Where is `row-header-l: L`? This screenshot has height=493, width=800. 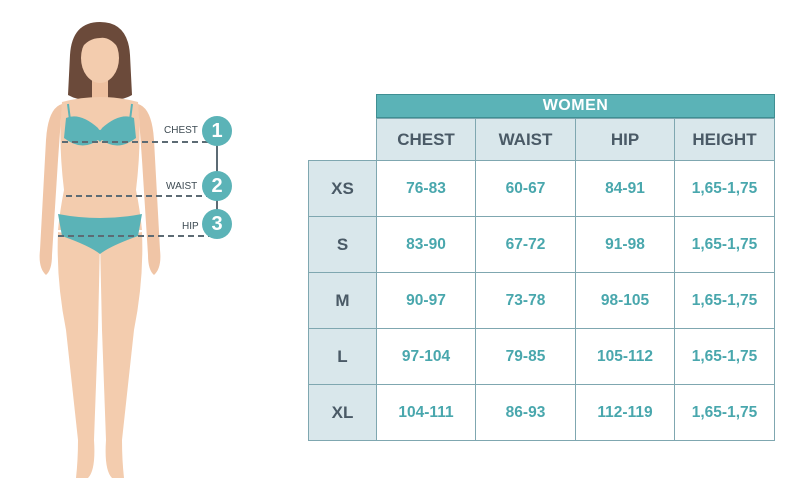
row-header-l: L is located at coordinates (342, 356).